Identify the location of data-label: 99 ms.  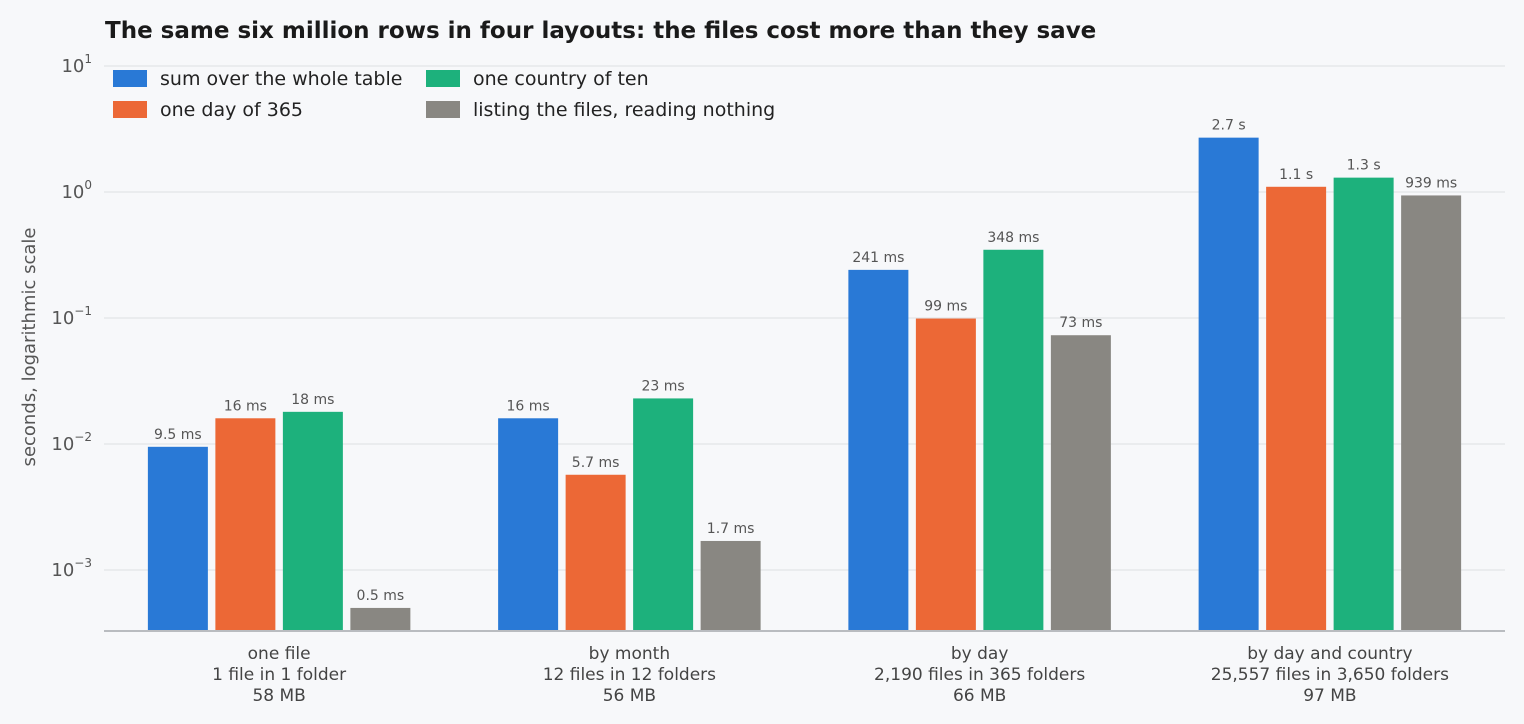
(945, 307).